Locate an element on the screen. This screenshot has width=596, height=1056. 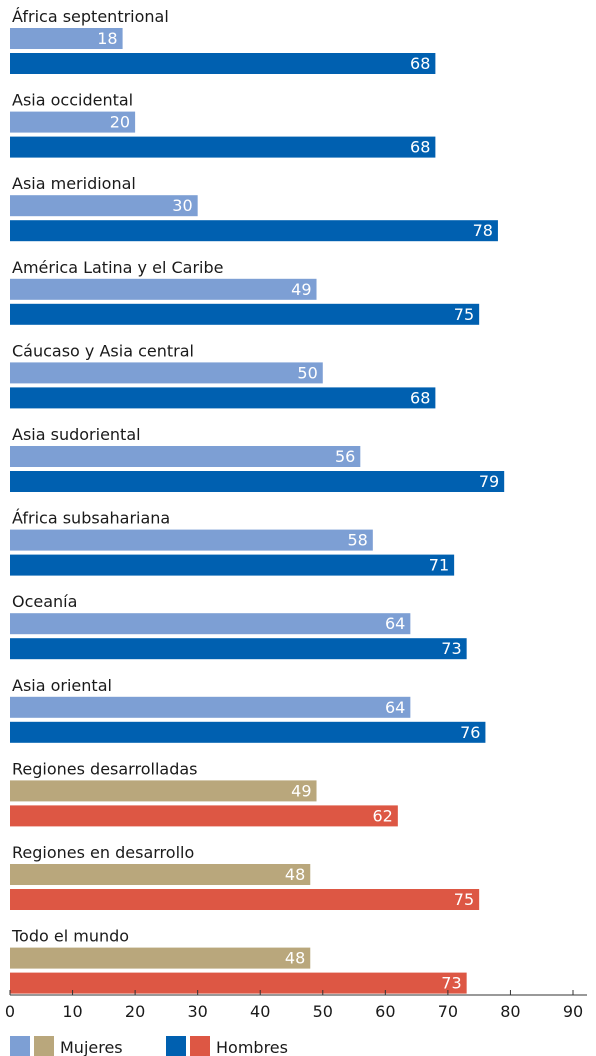
x-tick-label: 70 is located at coordinates (448, 1011).